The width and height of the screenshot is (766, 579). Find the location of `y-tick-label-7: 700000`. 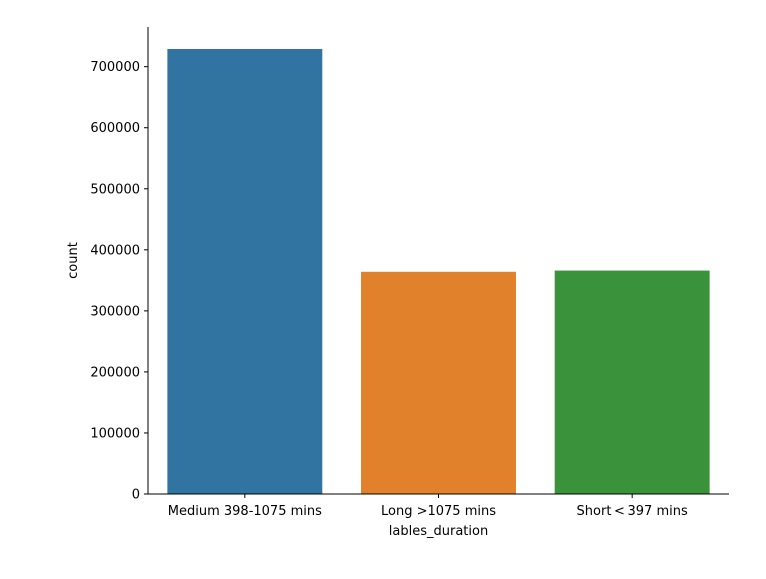

y-tick-label-7: 700000 is located at coordinates (115, 67).